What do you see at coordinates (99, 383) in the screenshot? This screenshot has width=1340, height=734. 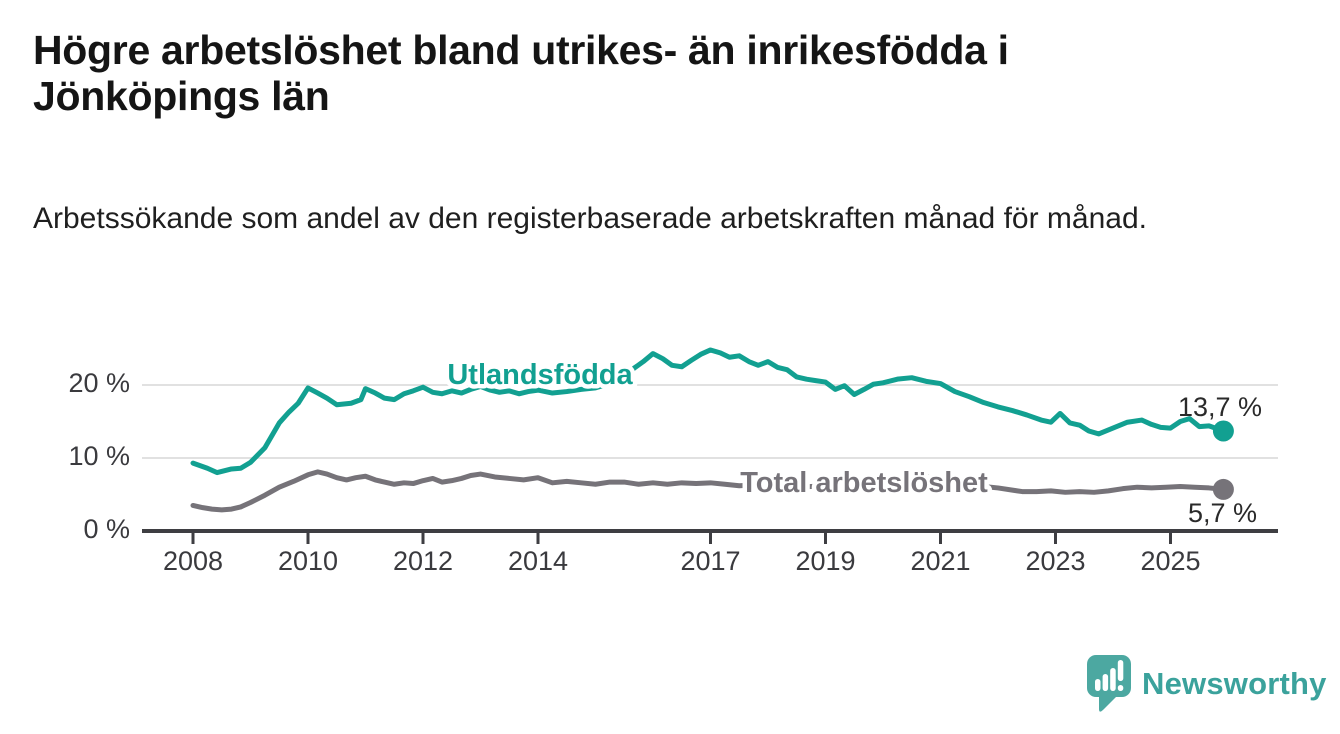 I see `y-axis-label-20: 20 %` at bounding box center [99, 383].